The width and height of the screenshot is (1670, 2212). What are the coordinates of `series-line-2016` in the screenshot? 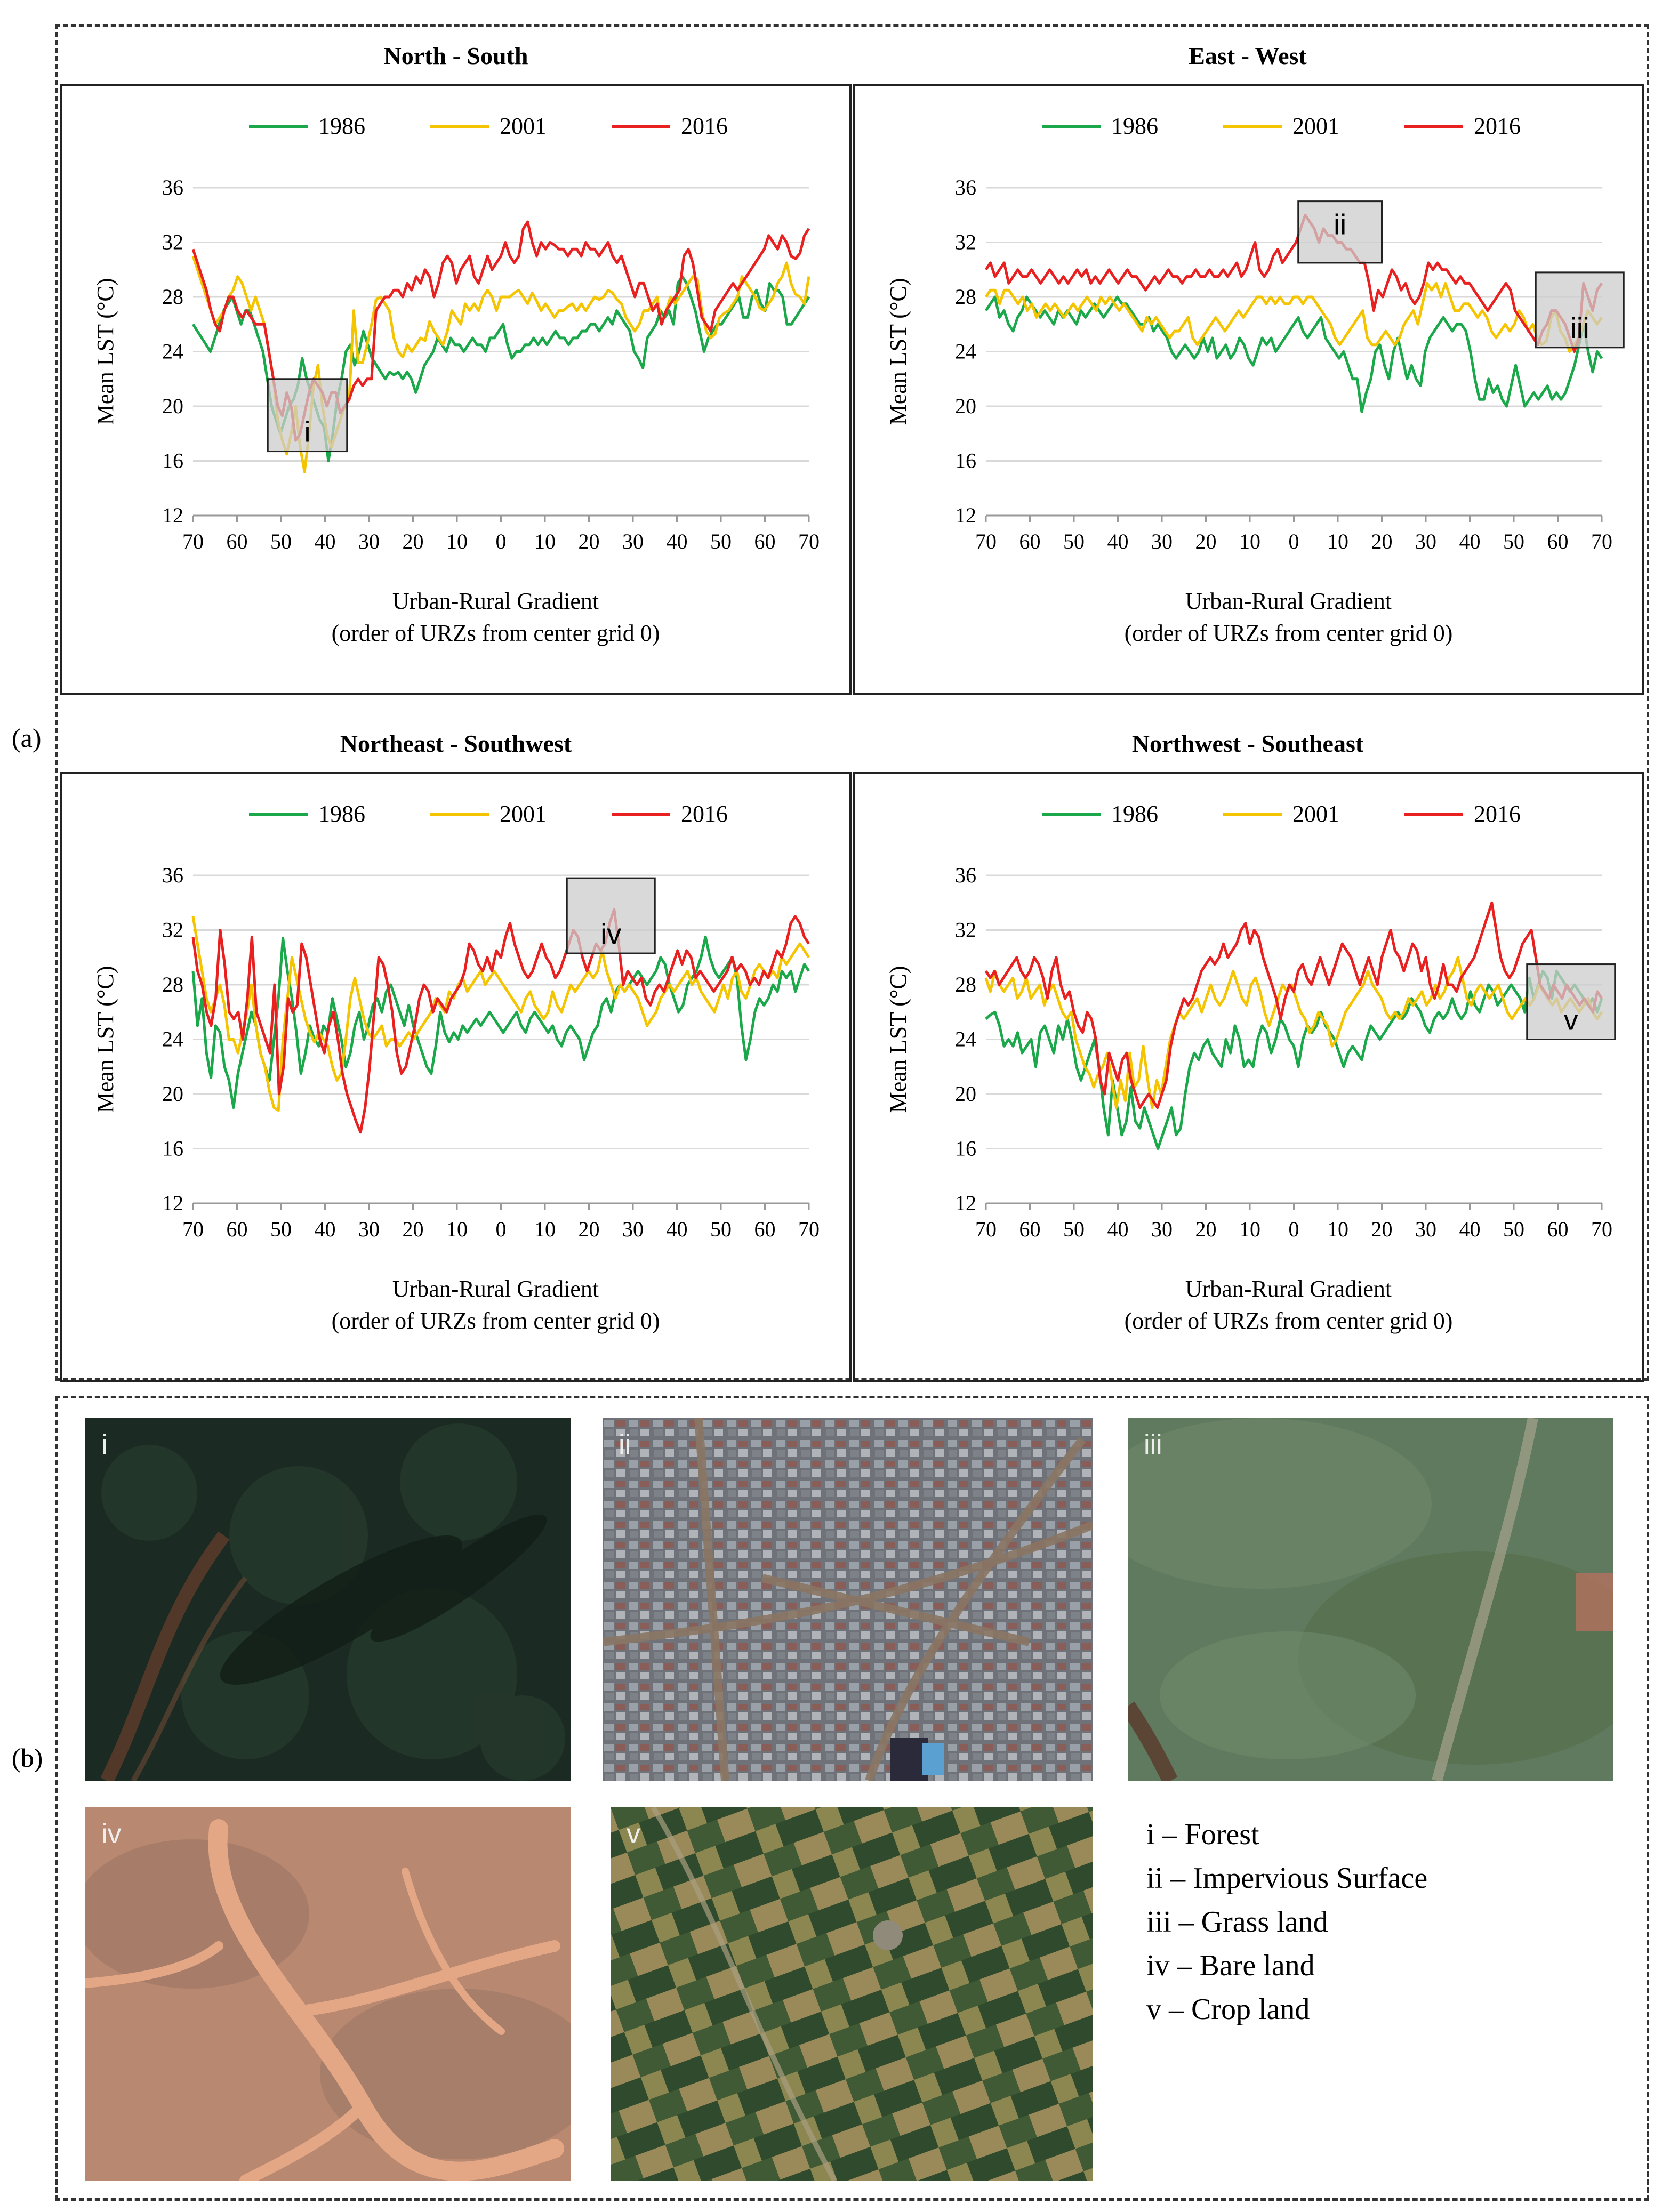 It's located at (500, 1021).